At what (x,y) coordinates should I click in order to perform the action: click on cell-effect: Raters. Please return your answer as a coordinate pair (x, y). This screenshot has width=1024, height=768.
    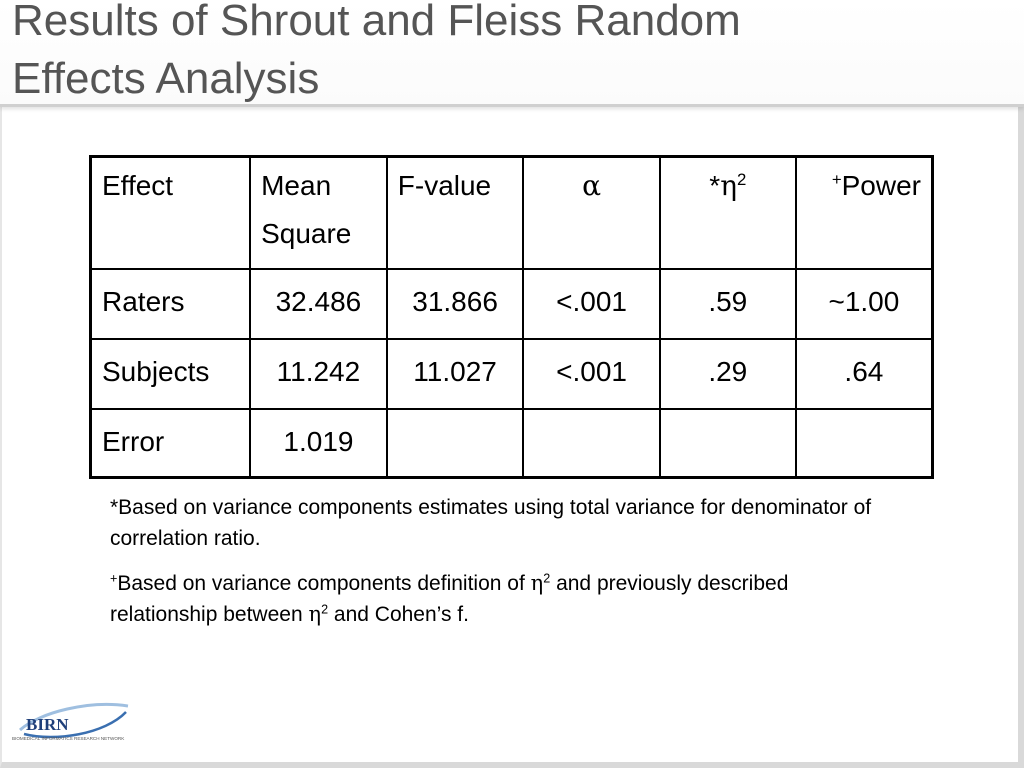
    Looking at the image, I should click on (170, 304).